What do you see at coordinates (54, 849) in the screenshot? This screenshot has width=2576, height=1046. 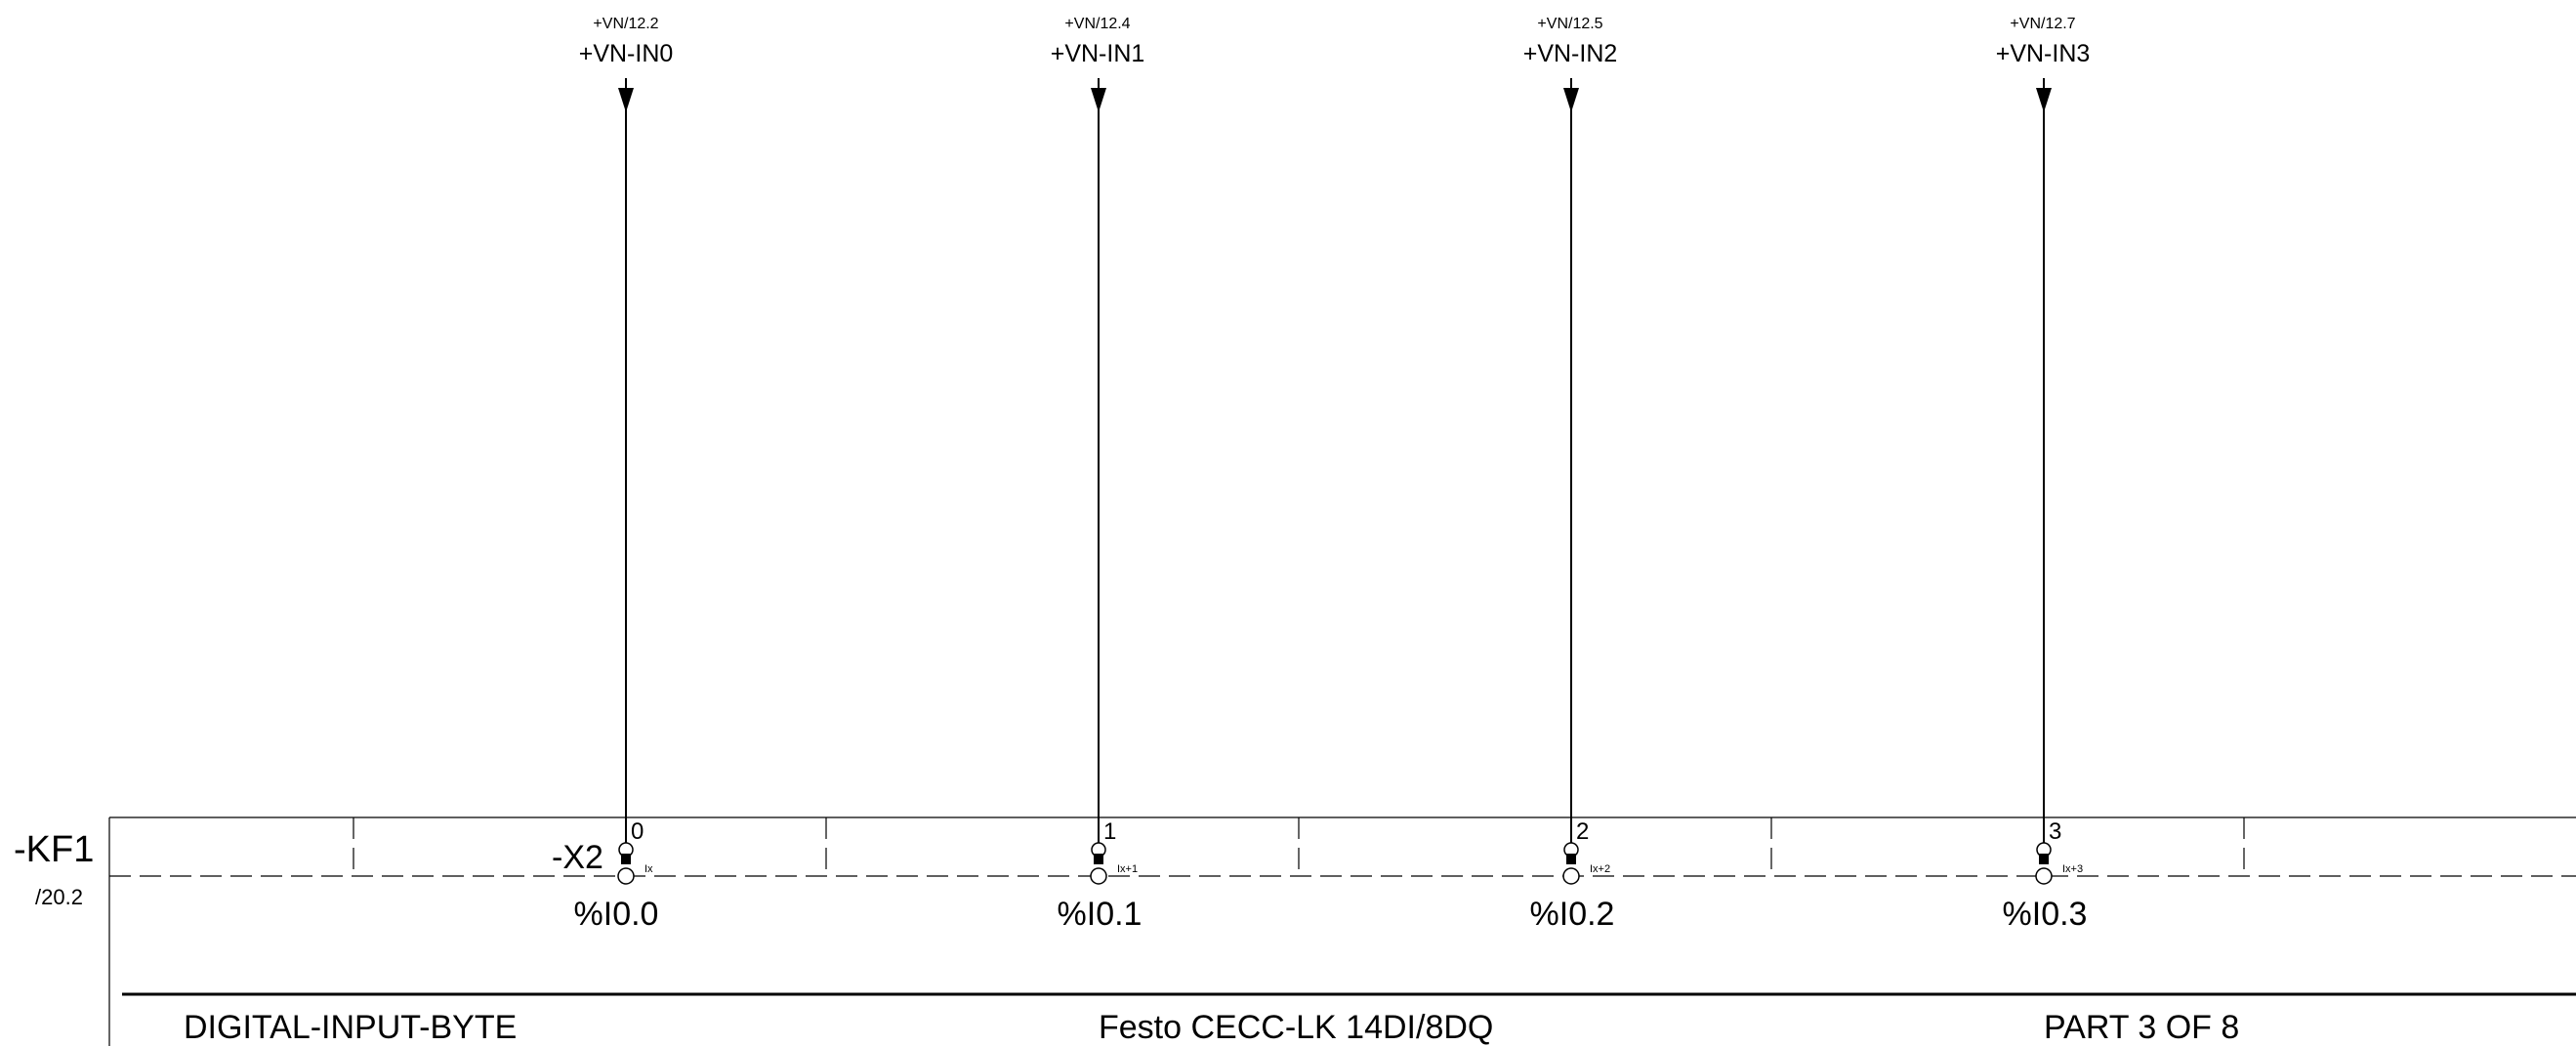 I see `device-tag: -KF1` at bounding box center [54, 849].